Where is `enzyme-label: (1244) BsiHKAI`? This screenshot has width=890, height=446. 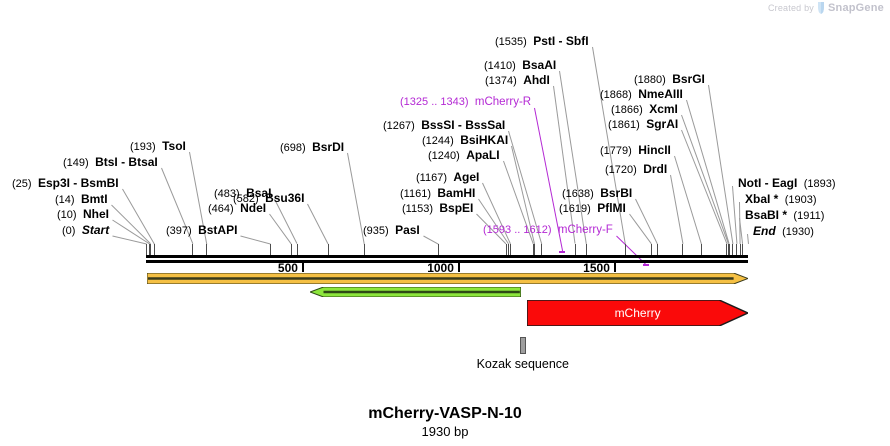
enzyme-label: (1244) BsiHKAI is located at coordinates (465, 141).